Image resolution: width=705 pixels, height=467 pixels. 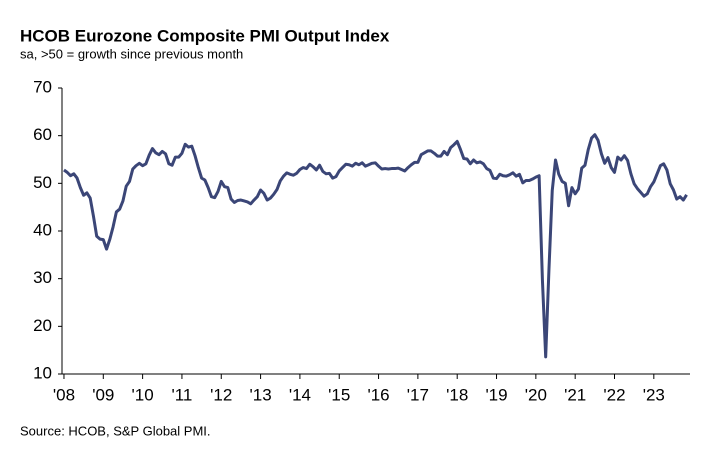 I want to click on y-tick-label: 70, so click(x=42, y=86).